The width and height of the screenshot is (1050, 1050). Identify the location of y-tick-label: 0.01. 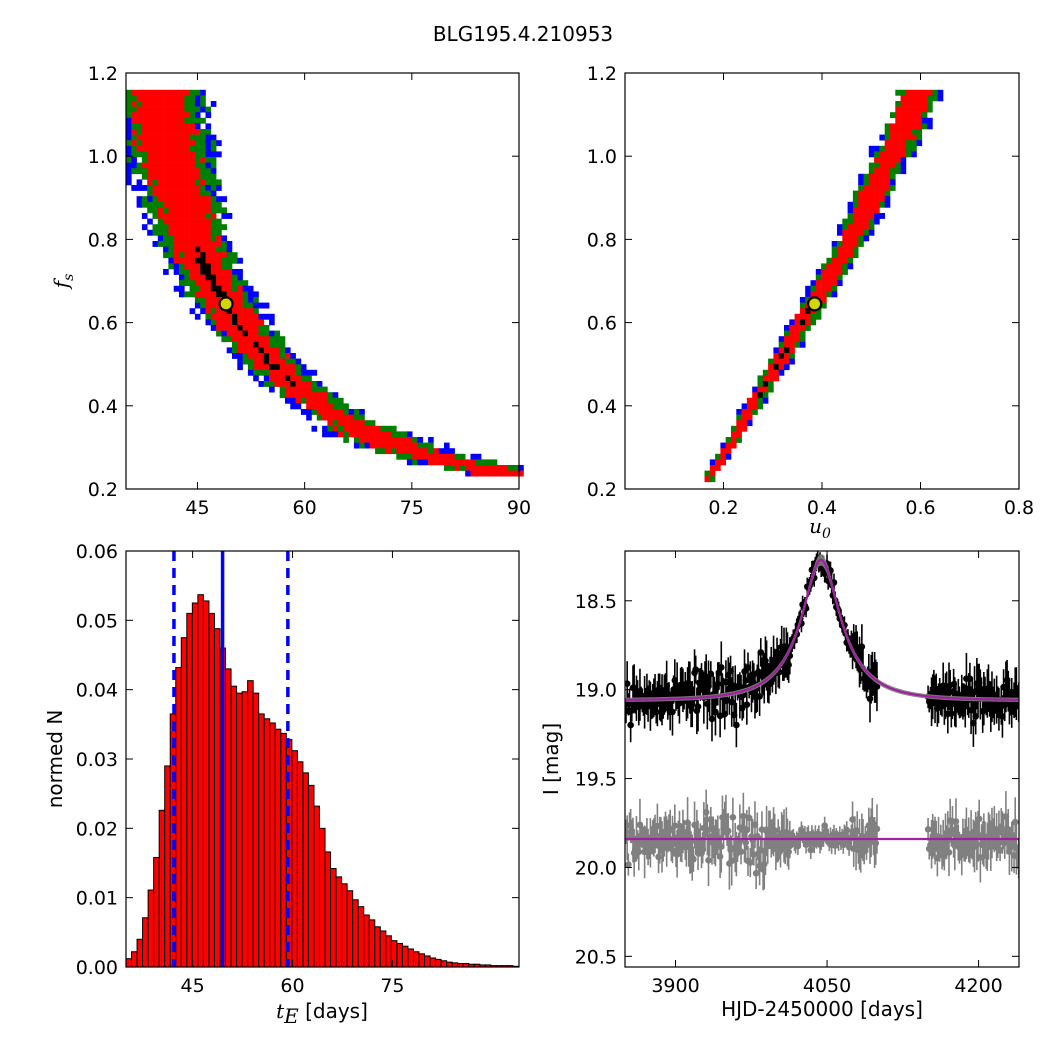
(97, 899).